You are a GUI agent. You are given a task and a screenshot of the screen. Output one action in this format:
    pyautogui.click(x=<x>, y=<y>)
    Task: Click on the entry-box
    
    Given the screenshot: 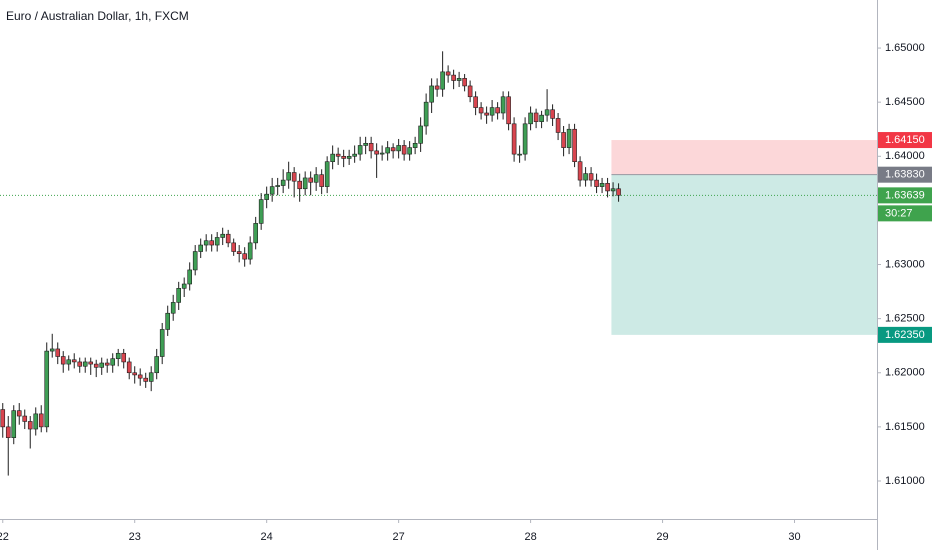 What is the action you would take?
    pyautogui.click(x=905, y=174)
    